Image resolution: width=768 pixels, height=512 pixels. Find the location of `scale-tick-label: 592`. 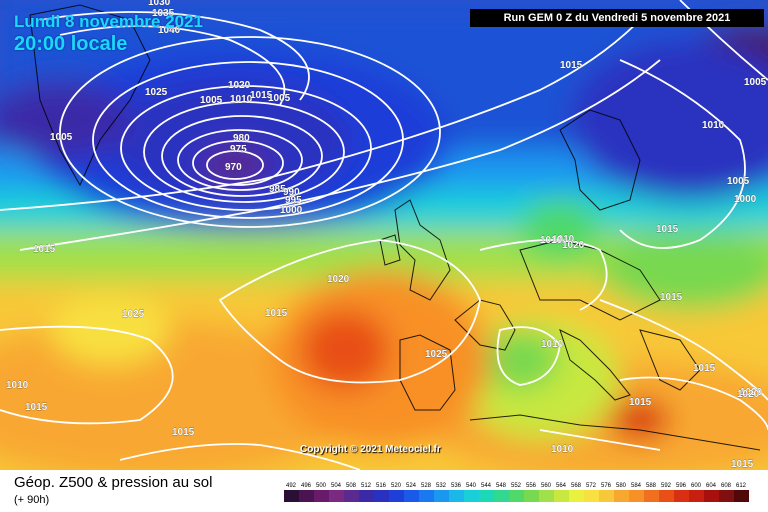

scale-tick-label: 592 is located at coordinates (666, 486).